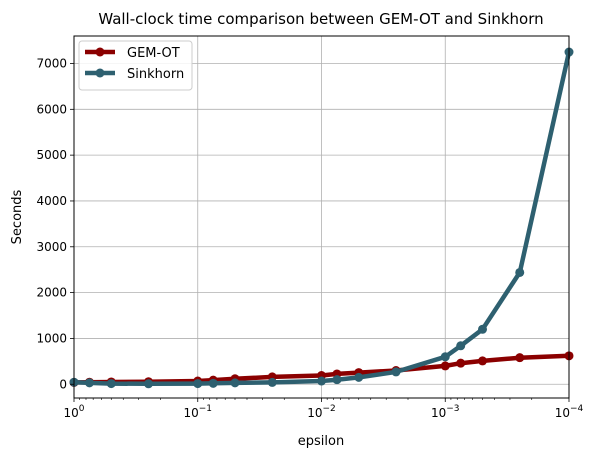  What do you see at coordinates (321, 441) in the screenshot?
I see `x-axis-label: epsilon` at bounding box center [321, 441].